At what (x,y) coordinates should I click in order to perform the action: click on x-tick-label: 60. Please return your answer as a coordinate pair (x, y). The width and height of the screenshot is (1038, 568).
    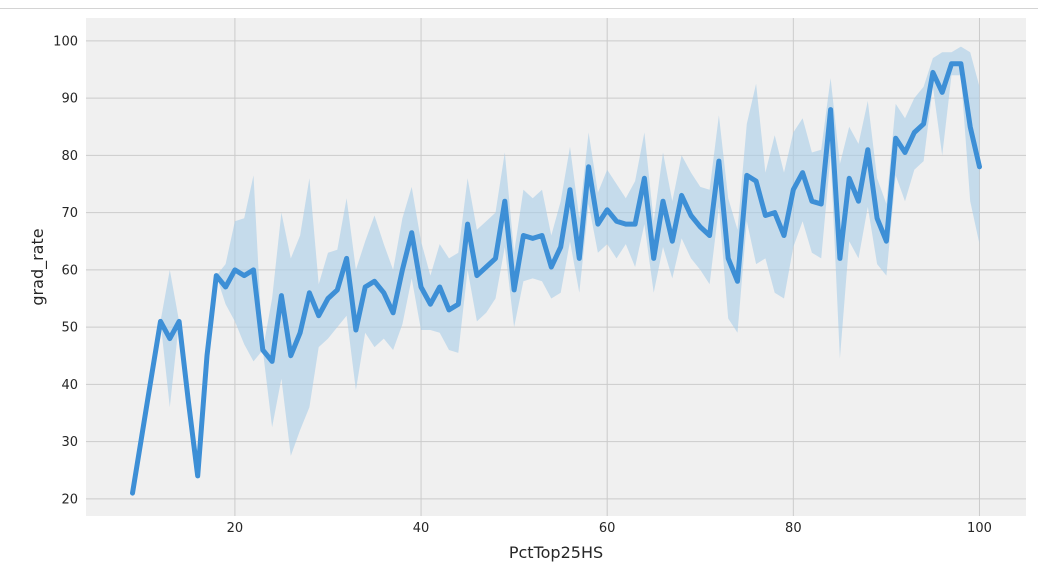
    Looking at the image, I should click on (607, 528).